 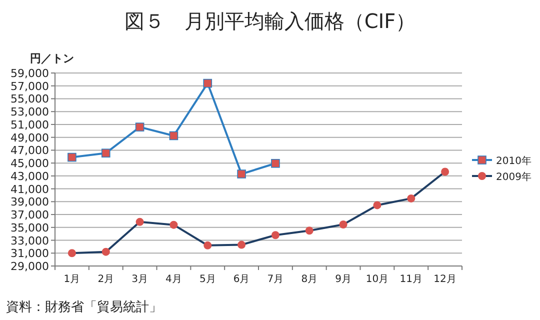 I want to click on x-tick-label: 1月, so click(x=72, y=279).